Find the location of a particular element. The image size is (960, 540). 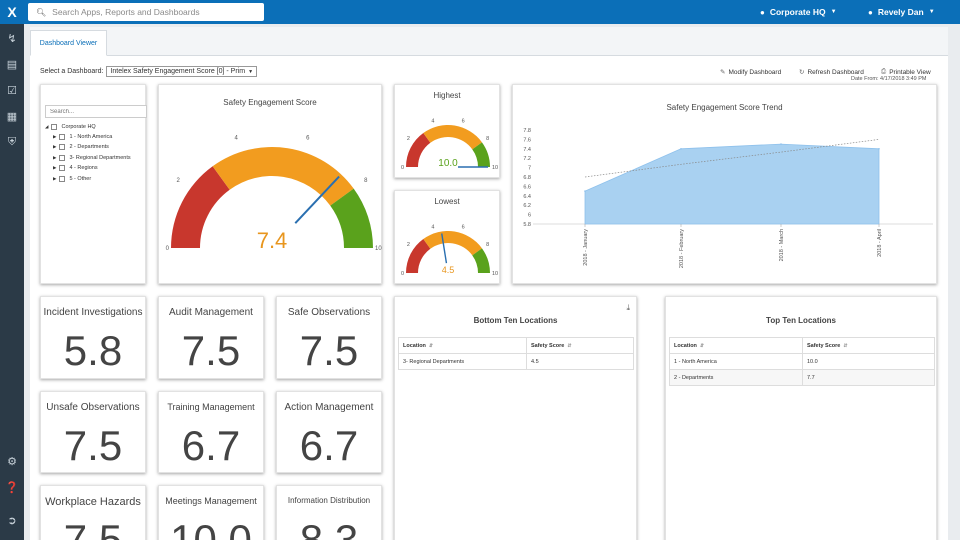

metric-title: Meetings Management is located at coordinates (211, 501).